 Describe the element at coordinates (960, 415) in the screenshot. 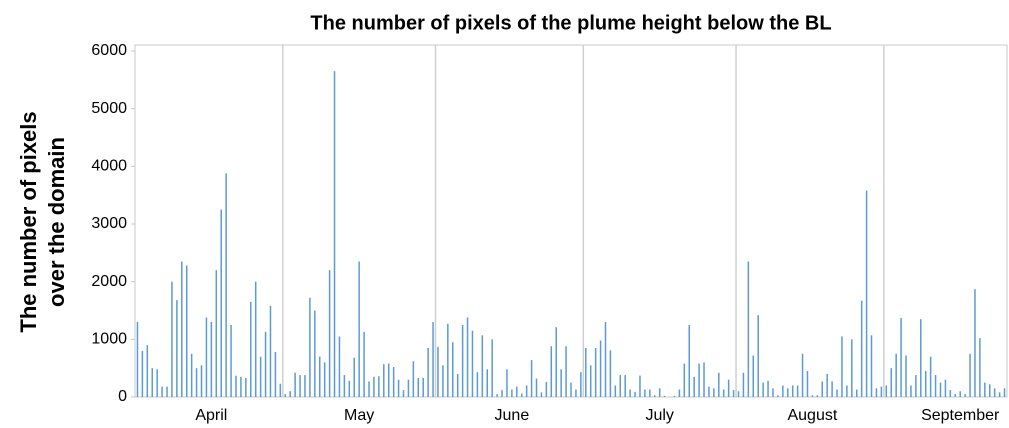

I see `x-tick-label: September` at that location.